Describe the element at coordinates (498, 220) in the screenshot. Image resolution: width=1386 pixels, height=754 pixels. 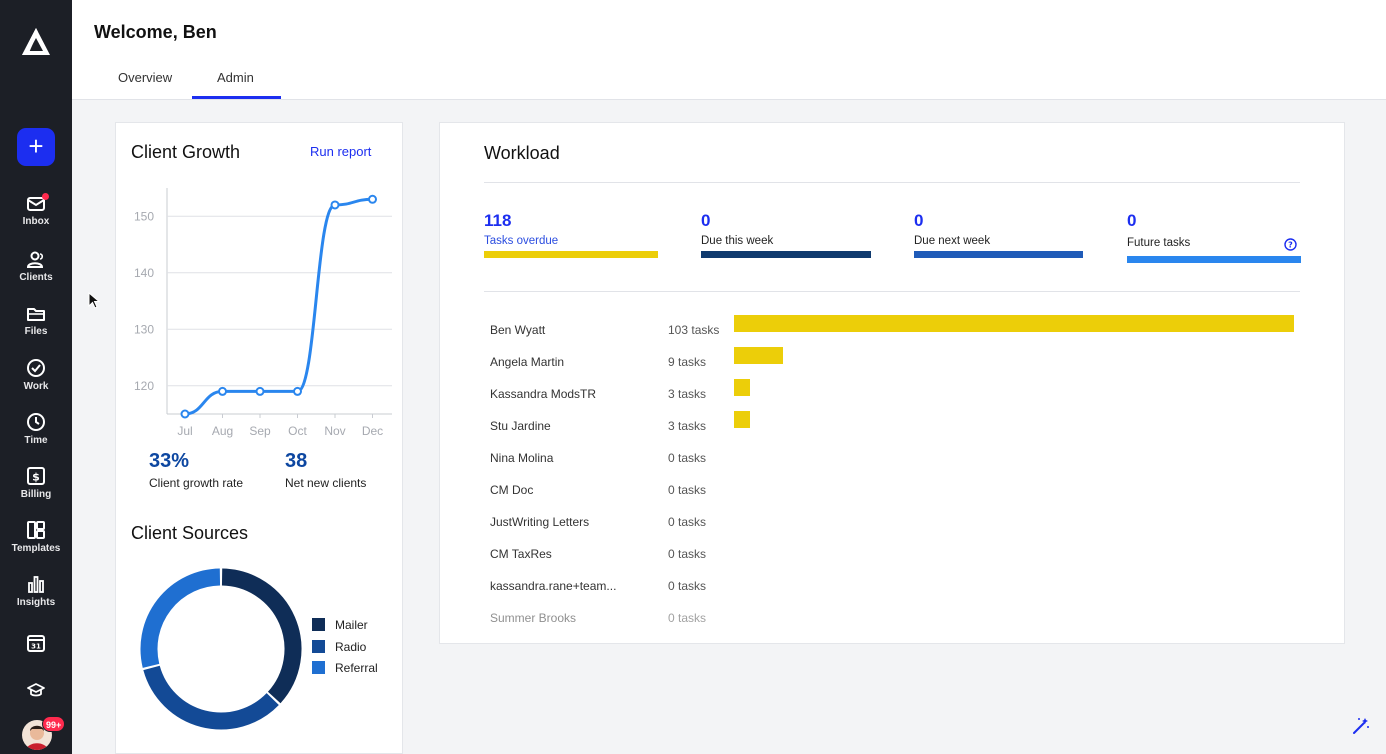
I see `metric-value: 118` at that location.